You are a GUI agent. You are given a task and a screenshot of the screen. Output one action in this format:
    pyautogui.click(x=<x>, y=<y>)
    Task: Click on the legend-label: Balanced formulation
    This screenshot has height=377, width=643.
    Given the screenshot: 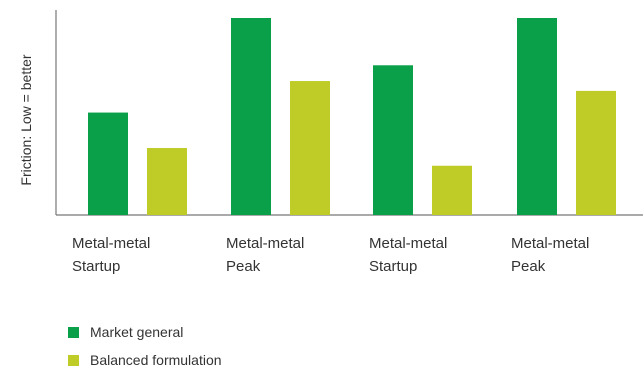 What is the action you would take?
    pyautogui.click(x=156, y=360)
    